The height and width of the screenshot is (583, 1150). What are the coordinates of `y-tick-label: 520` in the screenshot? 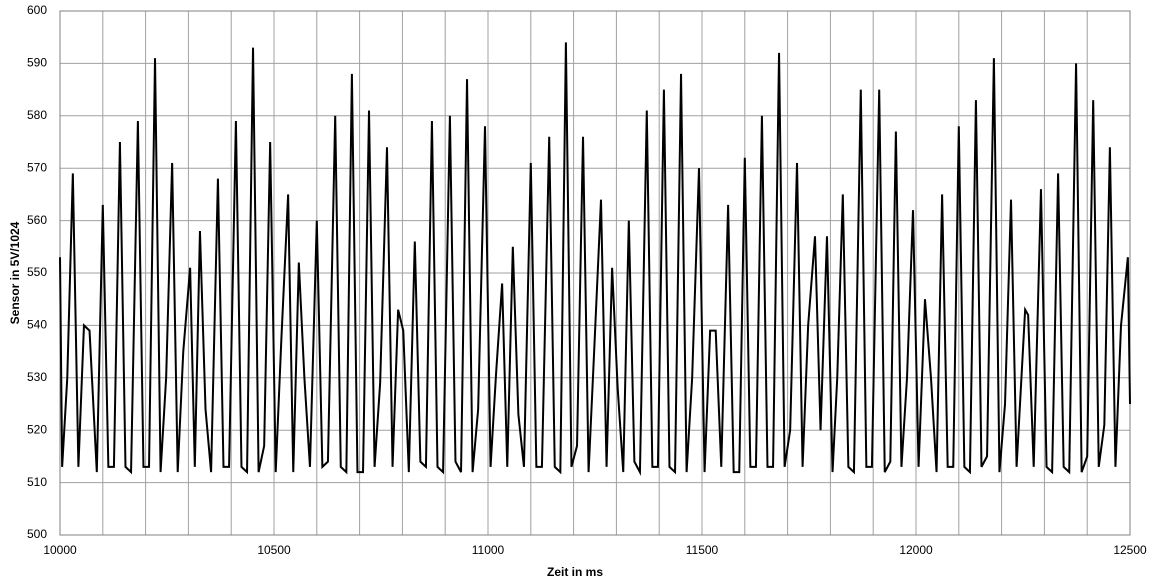 It's located at (37, 429).